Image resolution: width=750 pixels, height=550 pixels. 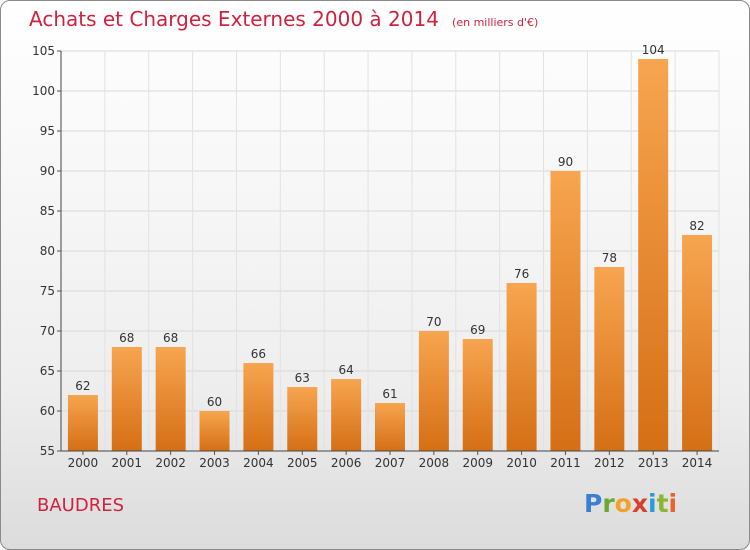 What do you see at coordinates (477, 463) in the screenshot?
I see `x-tick-label: 2009` at bounding box center [477, 463].